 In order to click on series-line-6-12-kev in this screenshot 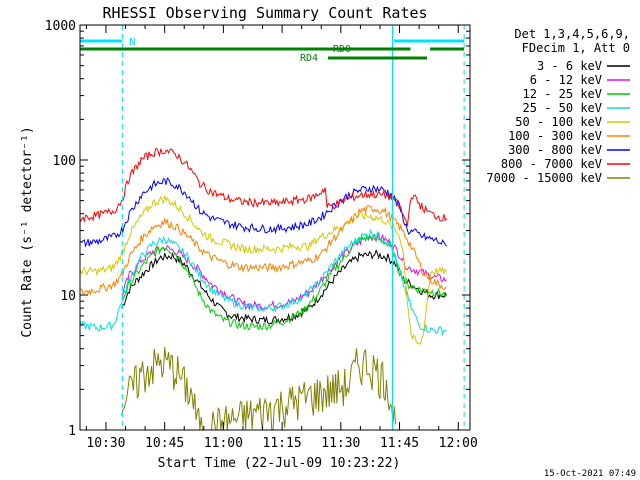, I will do `click(284, 271)`.